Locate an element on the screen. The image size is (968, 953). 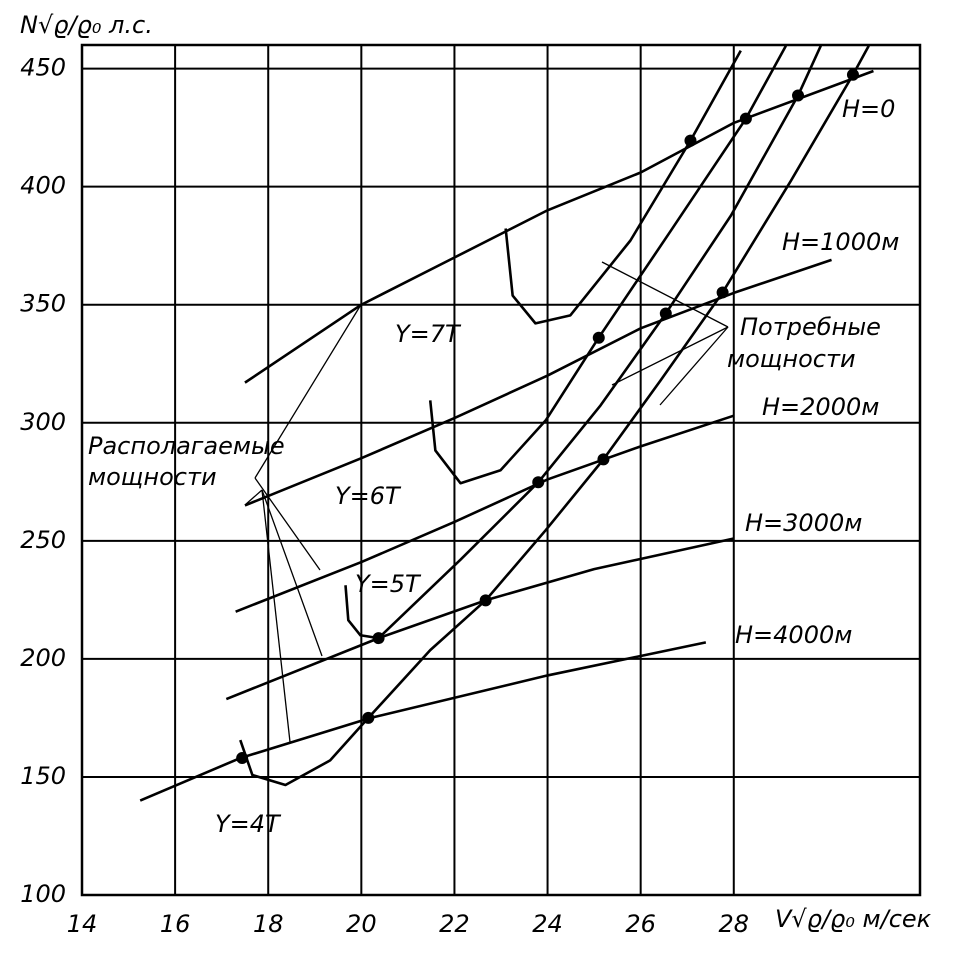
curve-label: Y=4T is located at coordinates (248, 824).